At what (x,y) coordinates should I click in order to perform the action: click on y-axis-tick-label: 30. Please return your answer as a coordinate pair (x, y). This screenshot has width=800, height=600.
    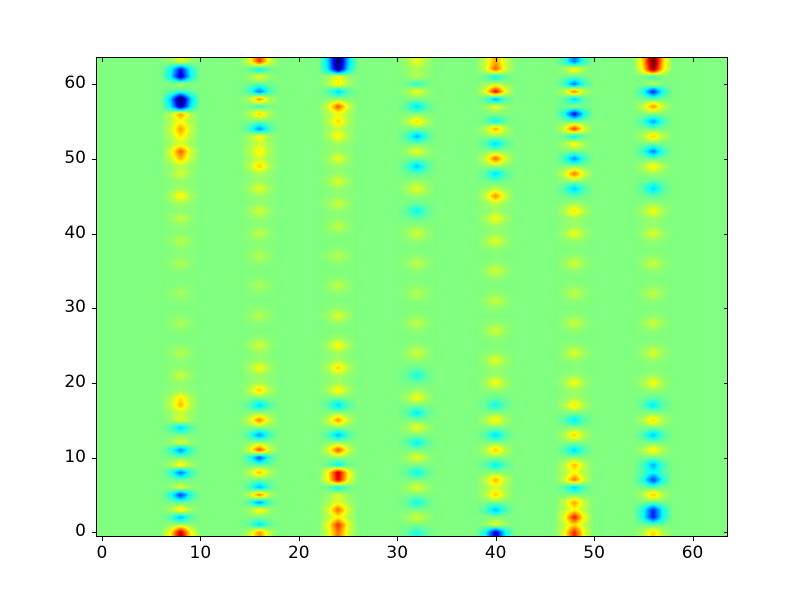
    Looking at the image, I should click on (75, 307).